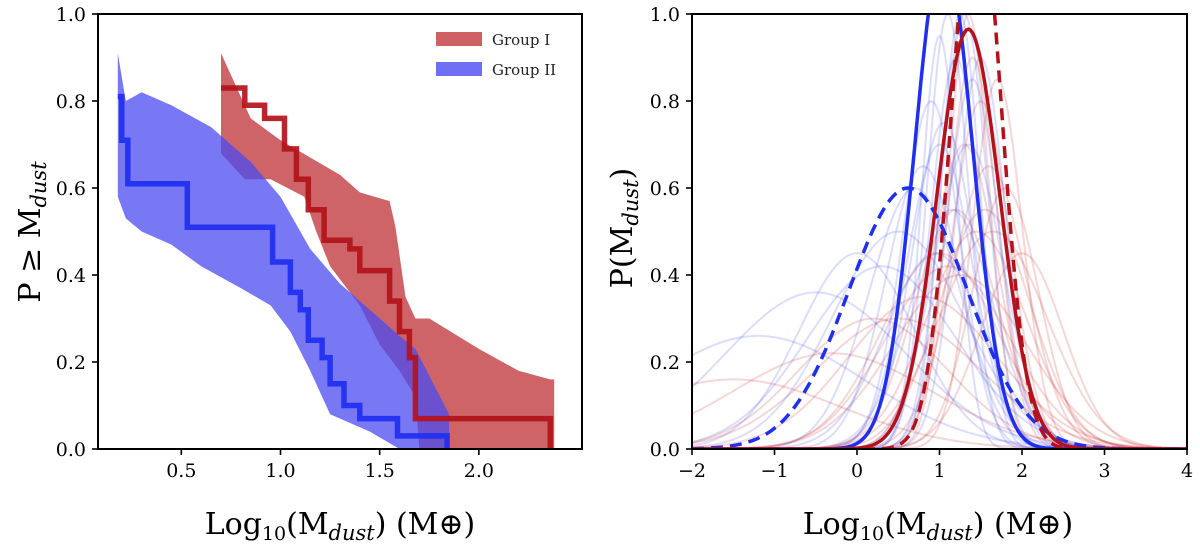  Describe the element at coordinates (1022, 471) in the screenshot. I see `1-x-tick-label: 2` at that location.